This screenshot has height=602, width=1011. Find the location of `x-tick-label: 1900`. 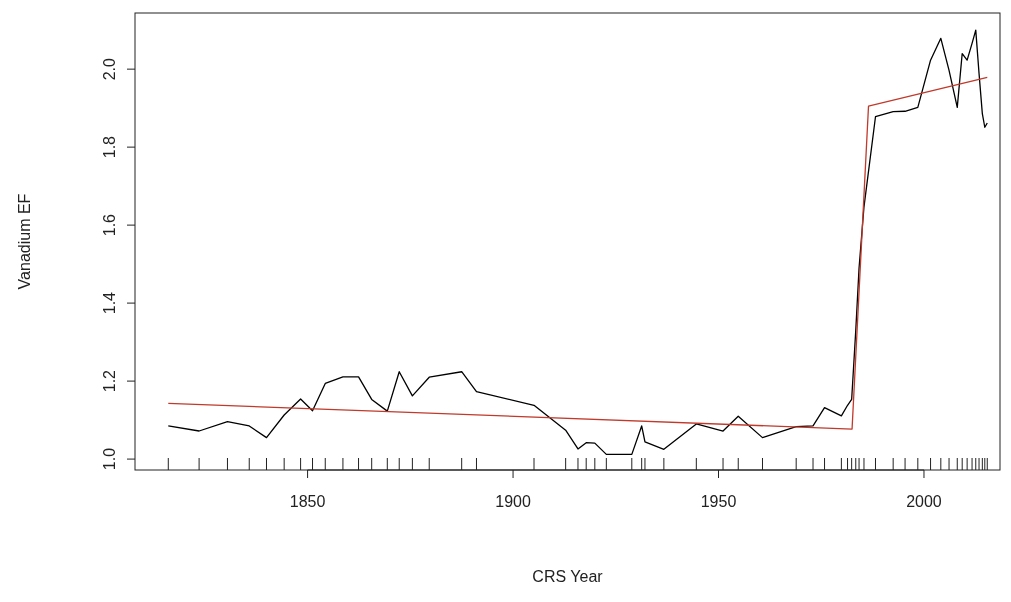

x-tick-label: 1900 is located at coordinates (513, 501).